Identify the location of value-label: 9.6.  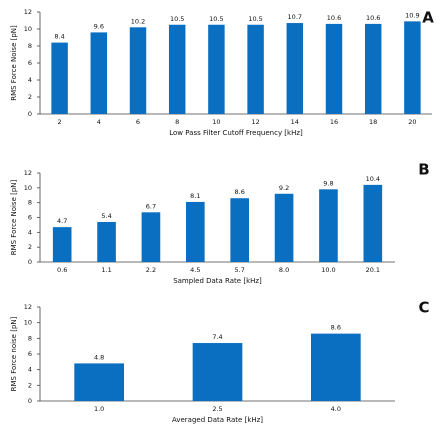
(99, 26).